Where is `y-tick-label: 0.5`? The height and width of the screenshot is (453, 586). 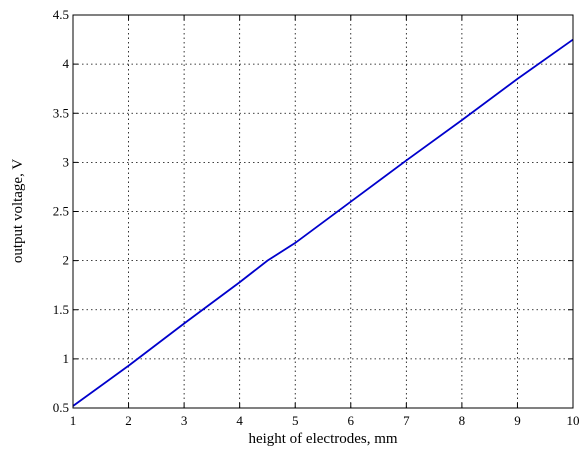 y-tick-label: 0.5 is located at coordinates (61, 407).